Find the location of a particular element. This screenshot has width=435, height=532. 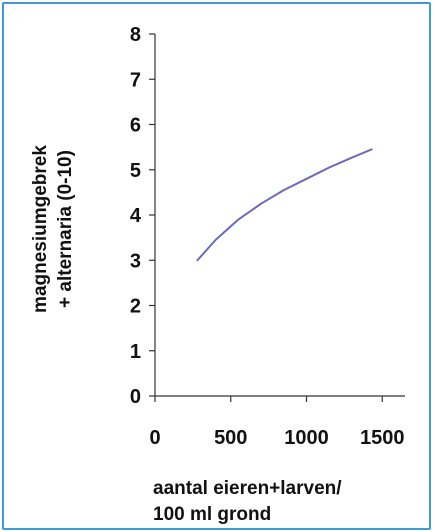

y-axis-ticks: 0 1 2 3 4 5 6 7 8 is located at coordinates (142, 216).